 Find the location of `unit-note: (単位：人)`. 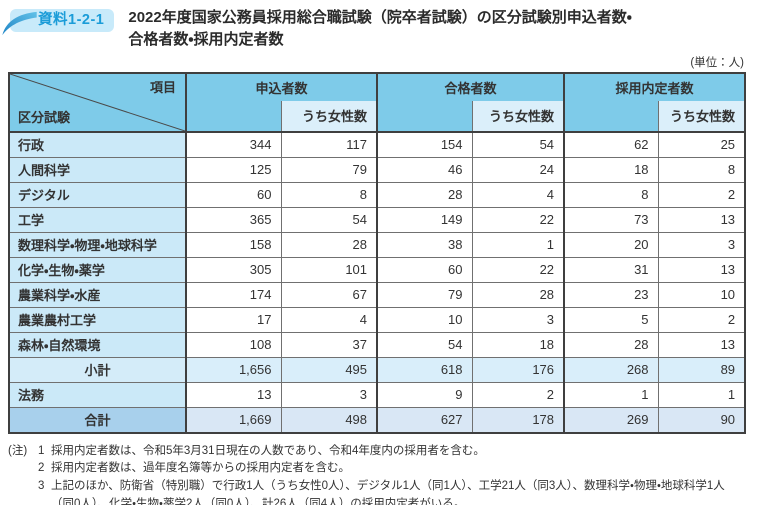

unit-note: (単位：人) is located at coordinates (717, 62).